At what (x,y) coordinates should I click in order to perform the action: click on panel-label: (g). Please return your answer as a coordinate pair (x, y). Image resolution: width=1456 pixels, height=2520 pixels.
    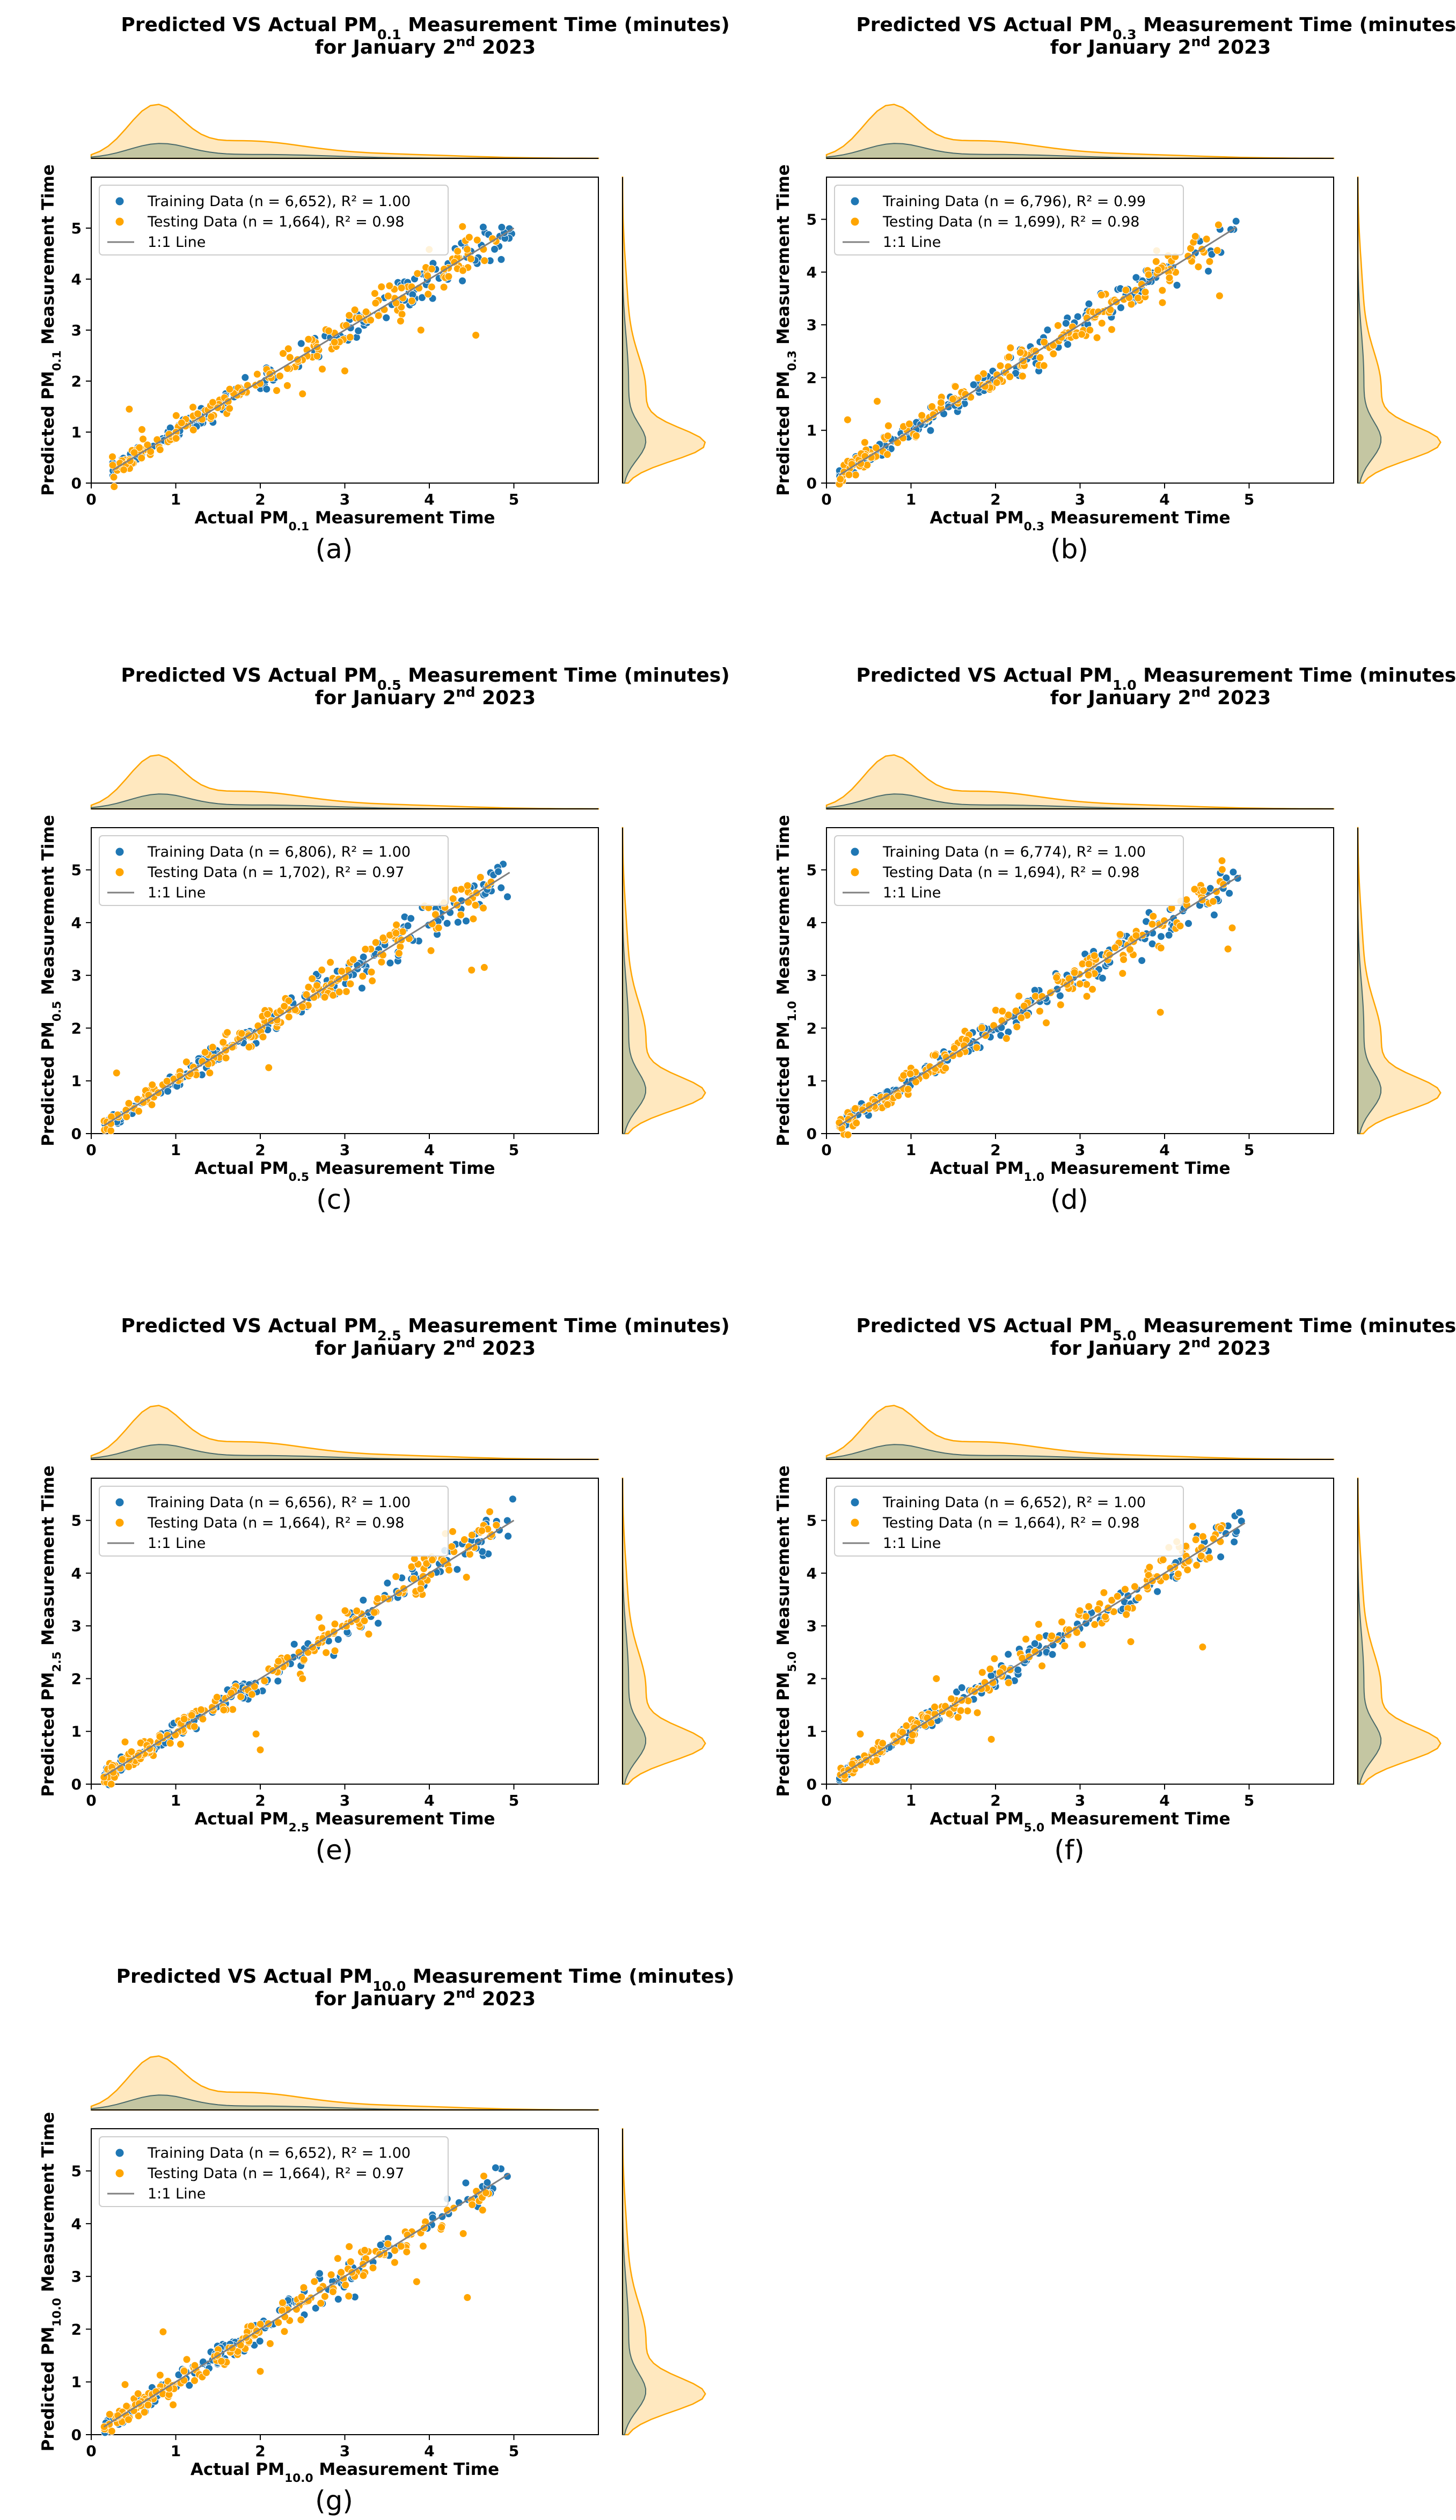
    Looking at the image, I should click on (334, 2500).